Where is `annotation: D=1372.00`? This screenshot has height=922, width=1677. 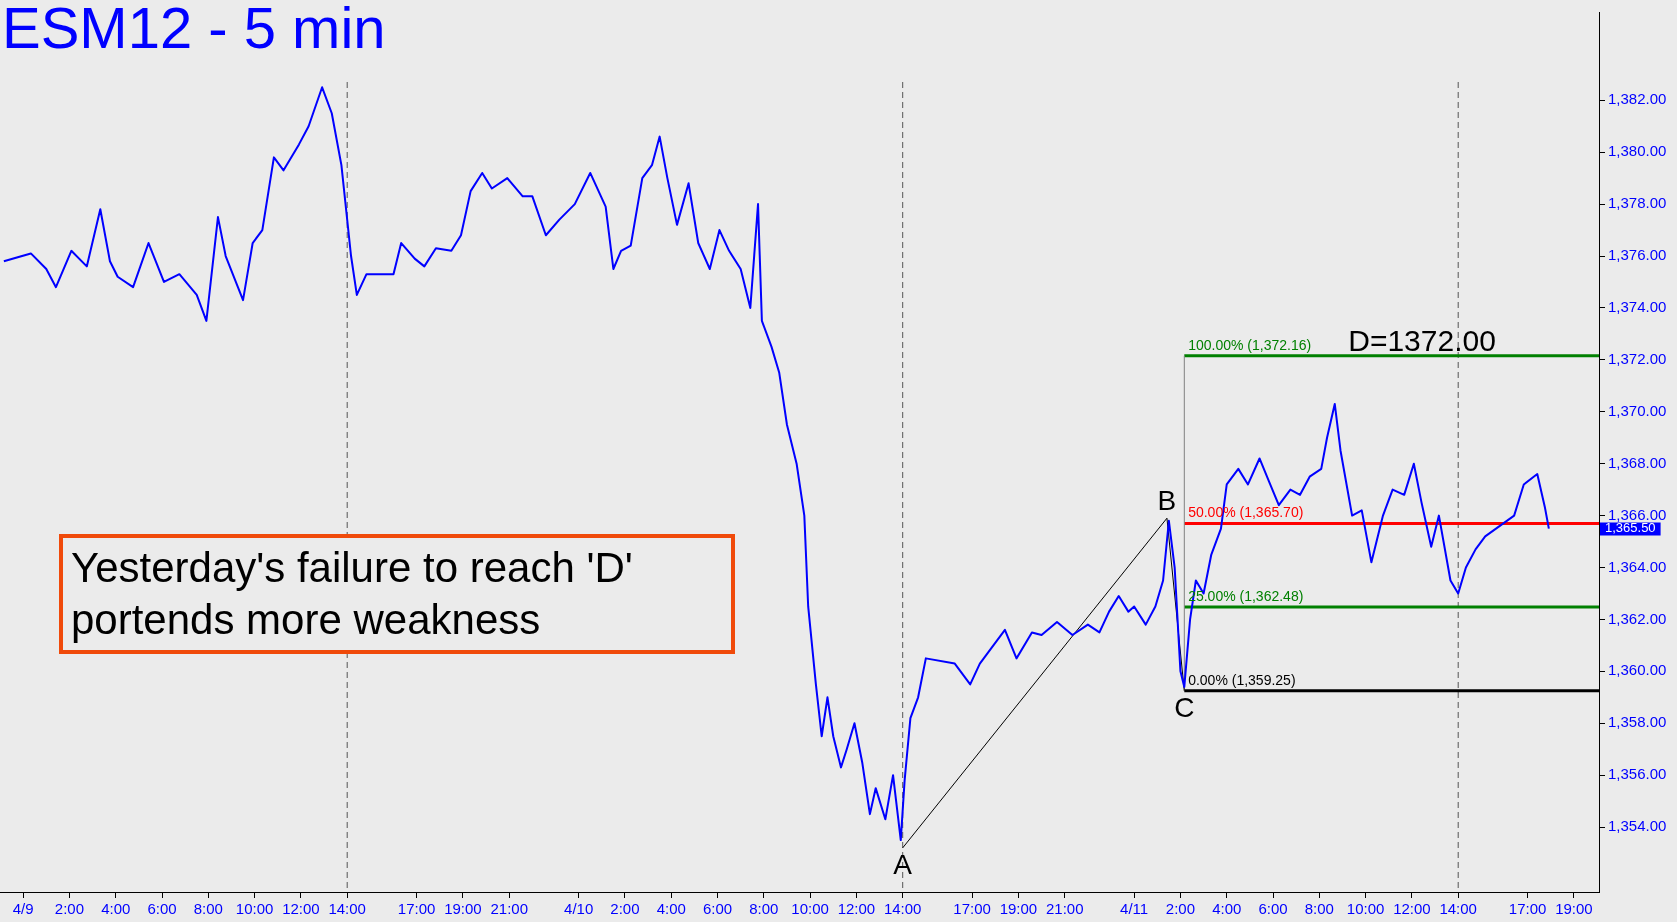
annotation: D=1372.00 is located at coordinates (1422, 341).